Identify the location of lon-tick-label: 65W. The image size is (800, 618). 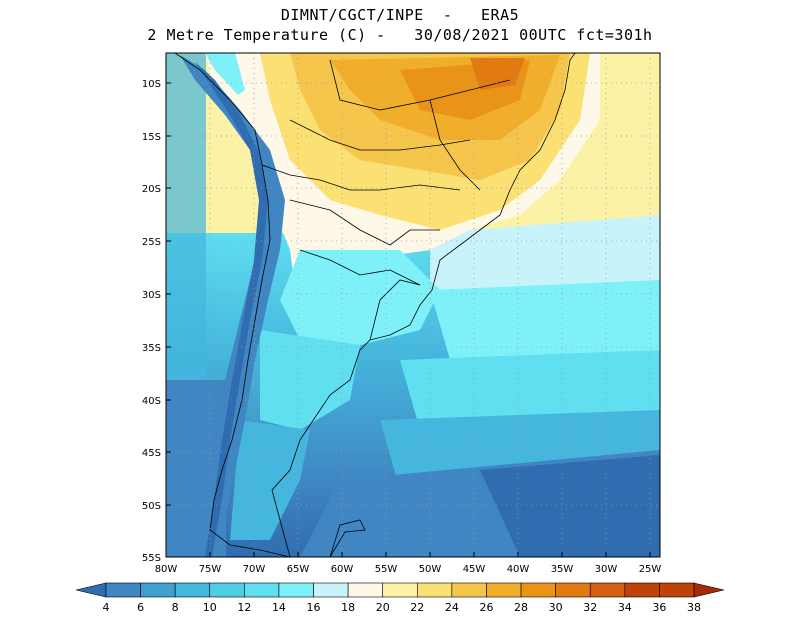
(298, 569).